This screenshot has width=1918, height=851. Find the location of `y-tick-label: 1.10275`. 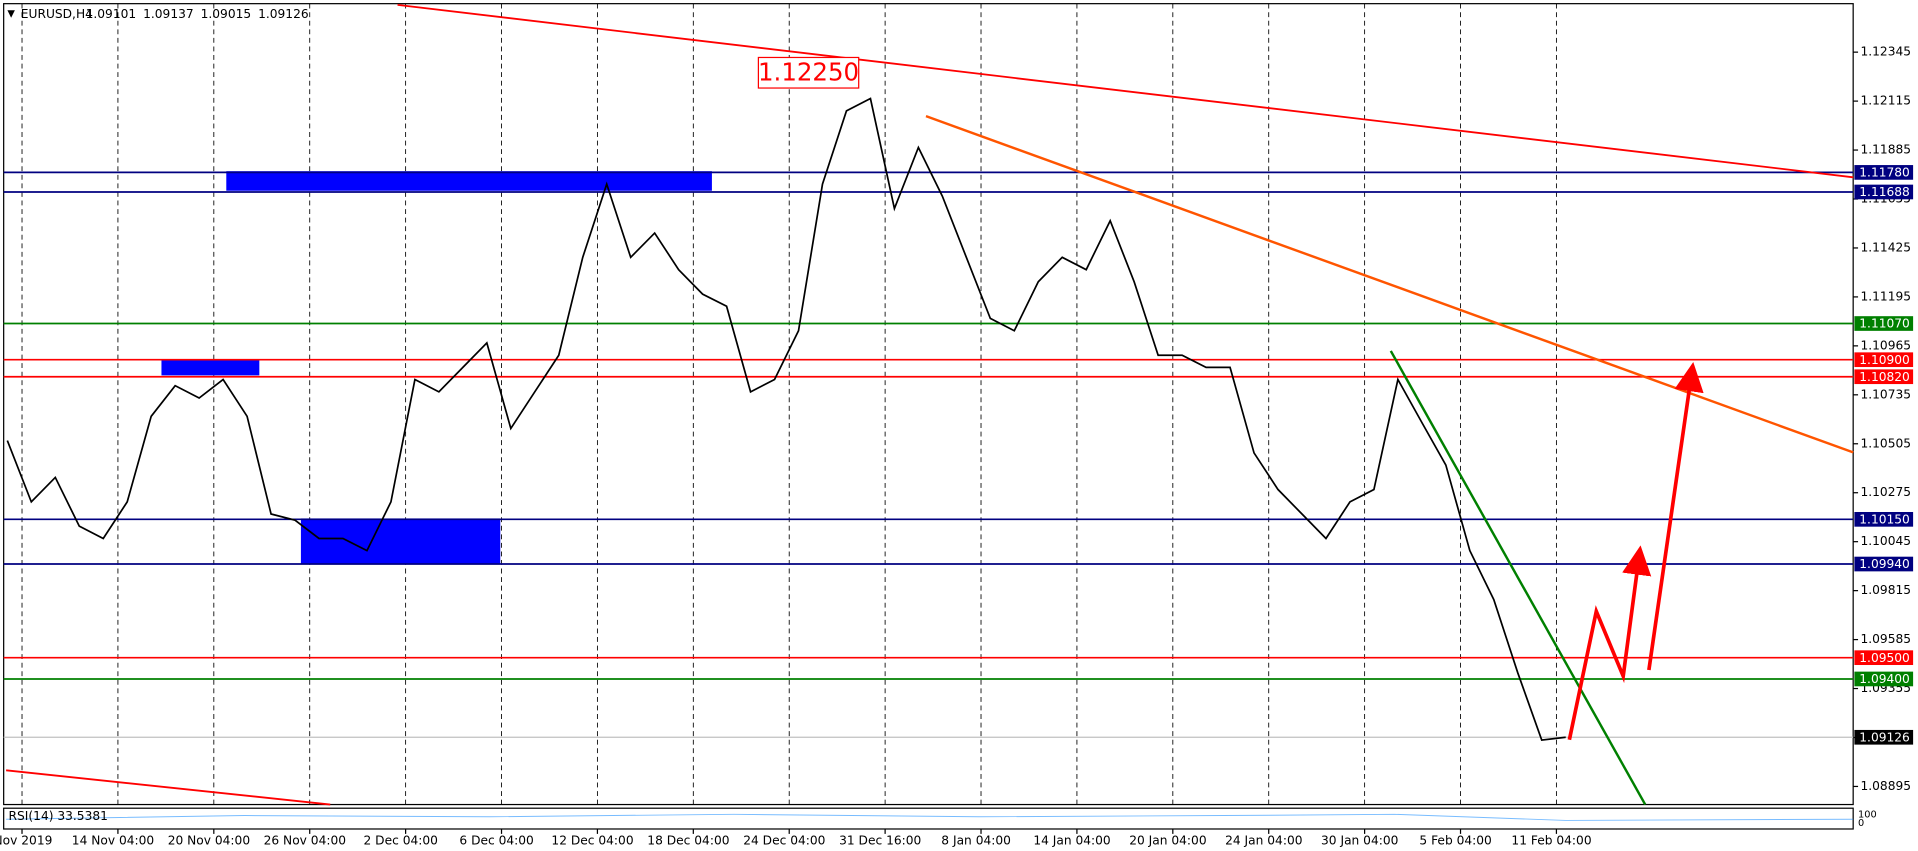

y-tick-label: 1.10275 is located at coordinates (1886, 492).